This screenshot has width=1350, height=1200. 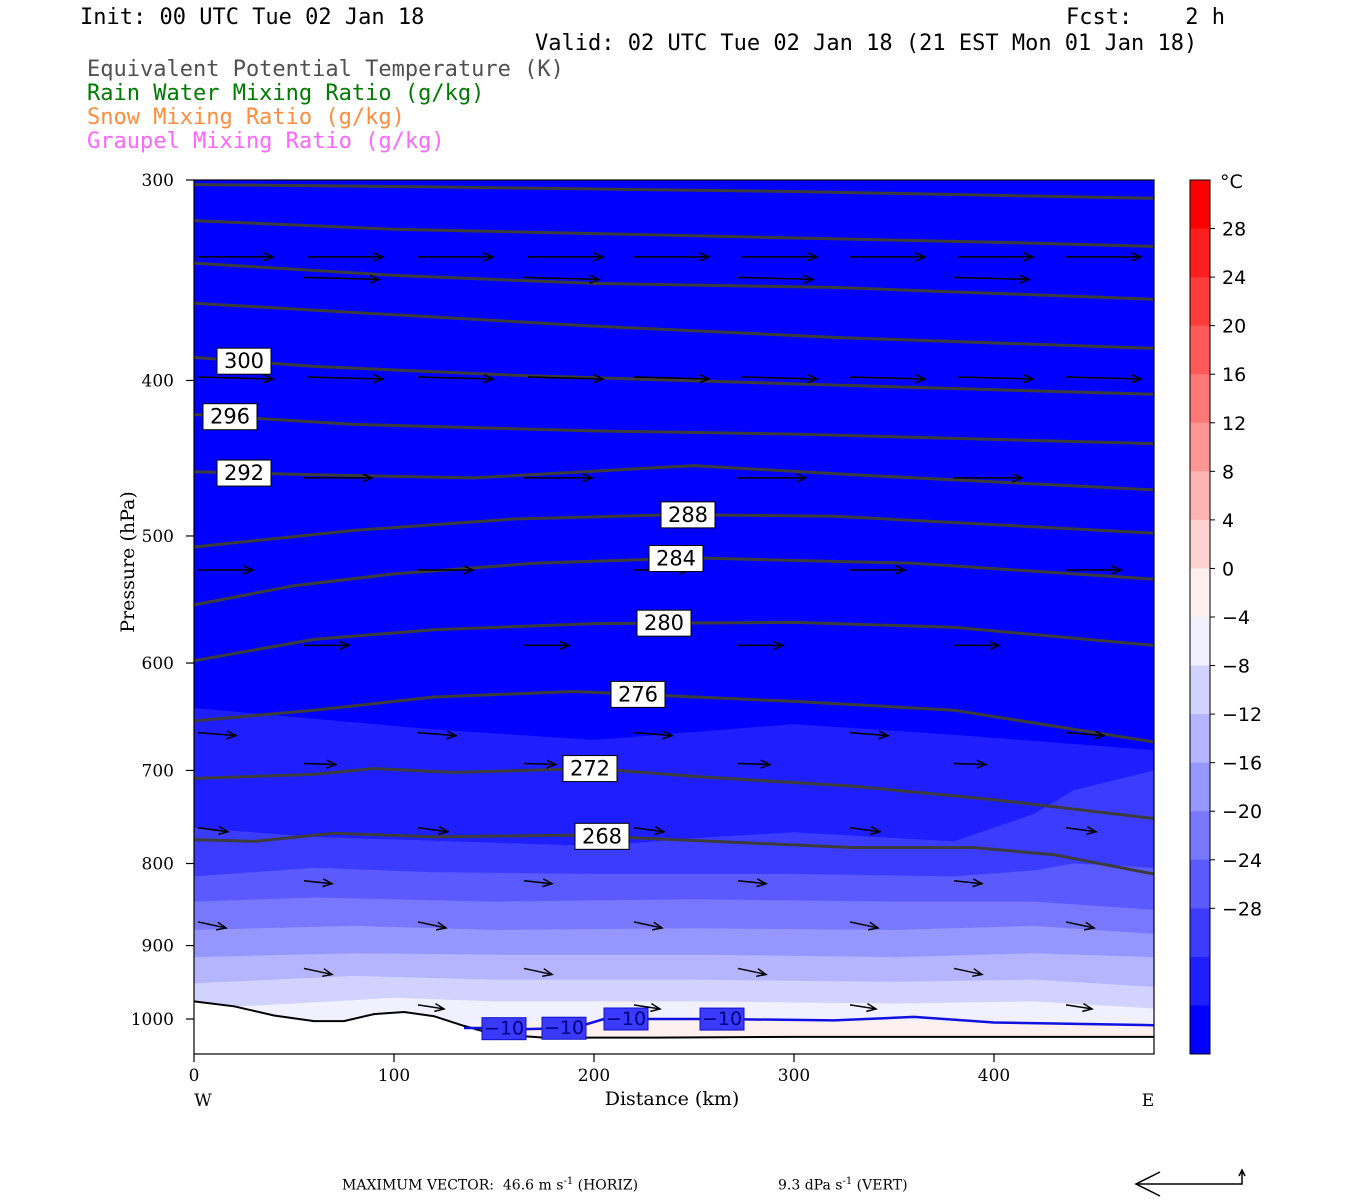 I want to click on colorbar: °C 28 24 20 16 12 8 4 0 −4 −8 −12 −16 −20 −24 −28, so click(x=1225, y=613).